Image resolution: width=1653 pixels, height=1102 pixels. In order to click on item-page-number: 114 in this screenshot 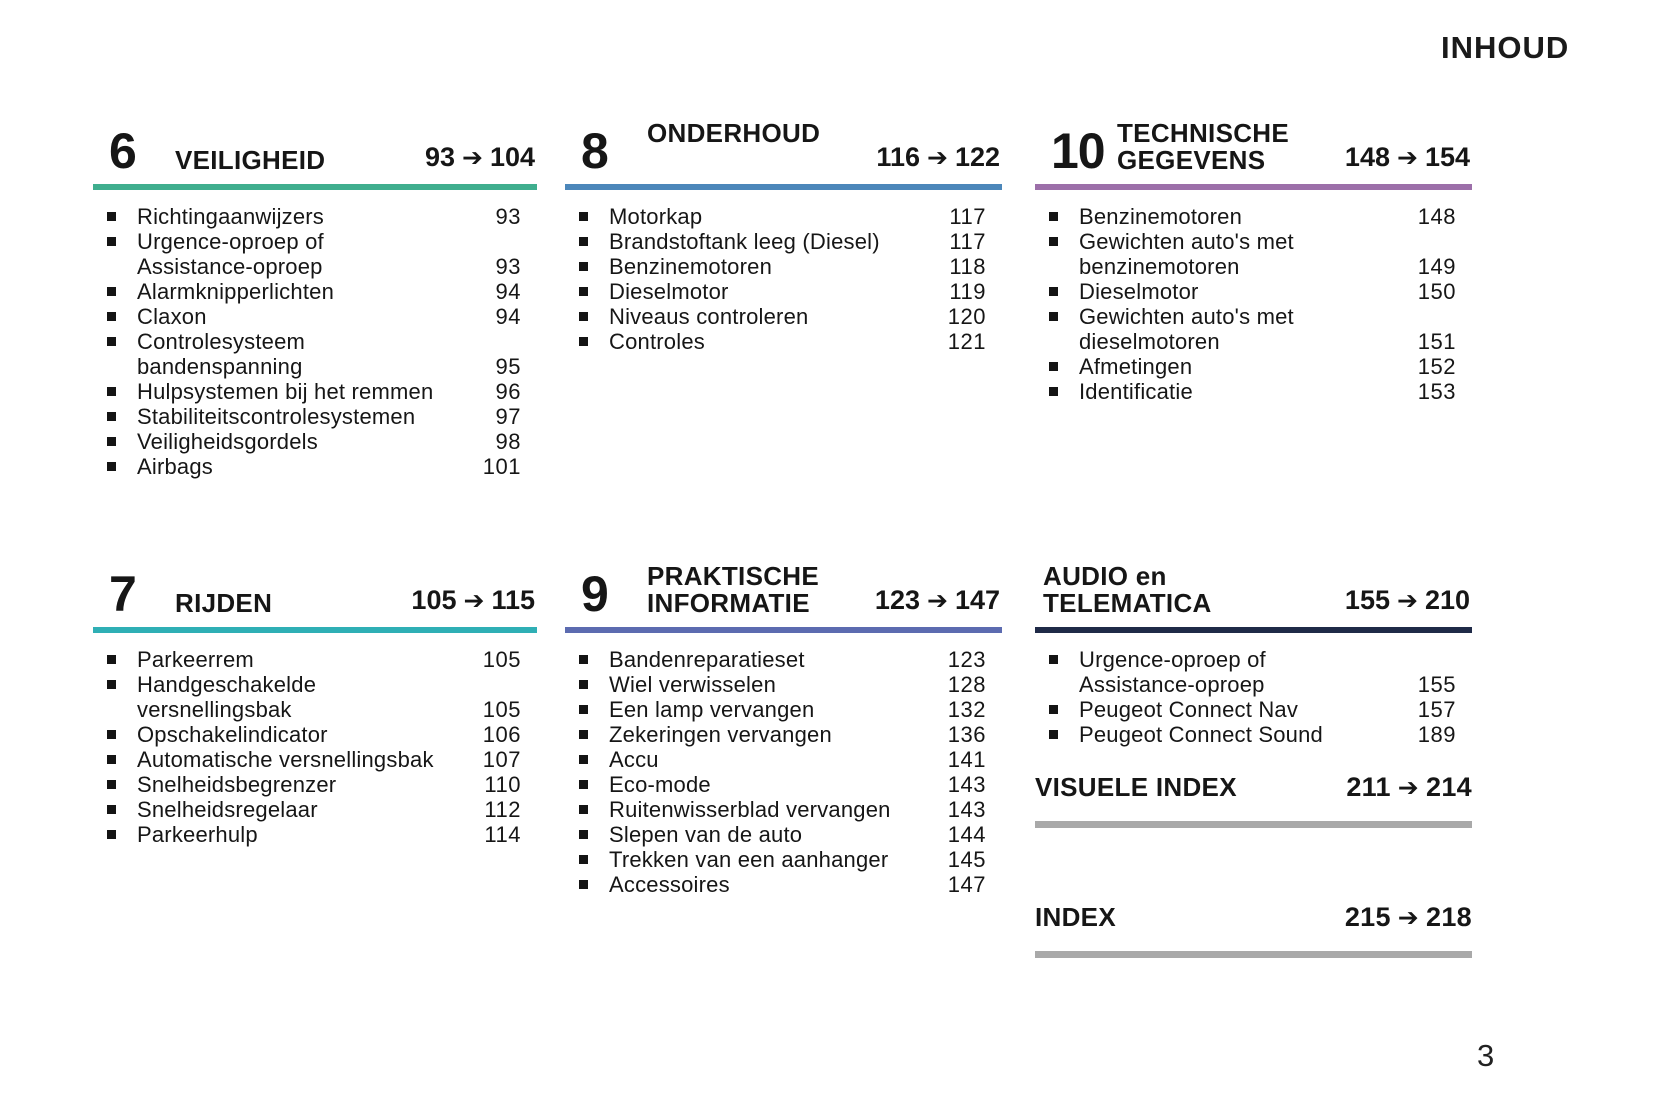, I will do `click(502, 834)`.